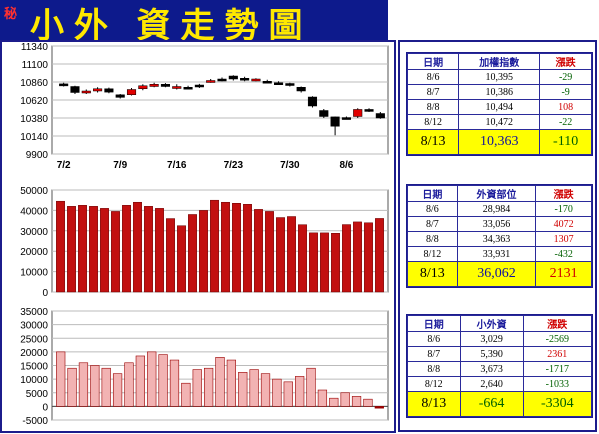 The width and height of the screenshot is (599, 434). Describe the element at coordinates (45, 293) in the screenshot. I see `y-tick-label: 0` at that location.